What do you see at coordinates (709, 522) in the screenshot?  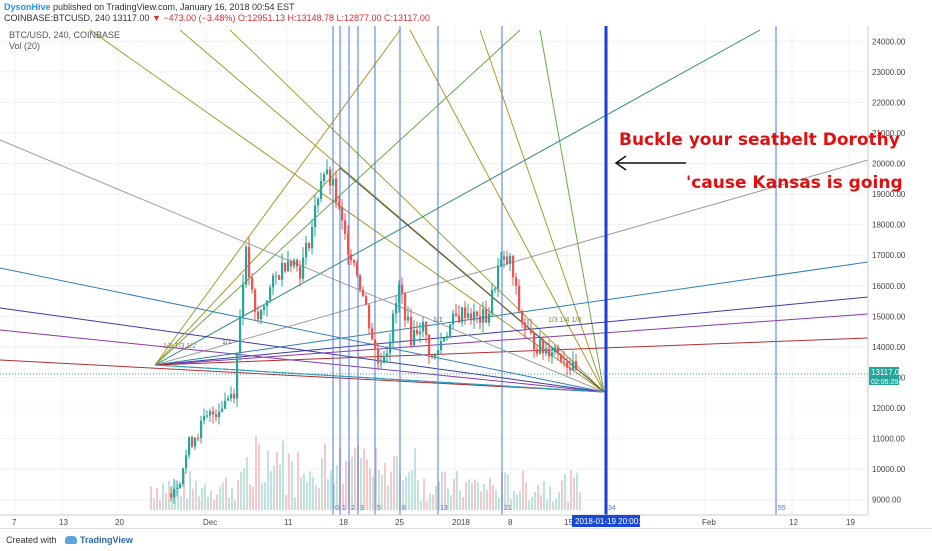 I see `time-tick: Feb` at bounding box center [709, 522].